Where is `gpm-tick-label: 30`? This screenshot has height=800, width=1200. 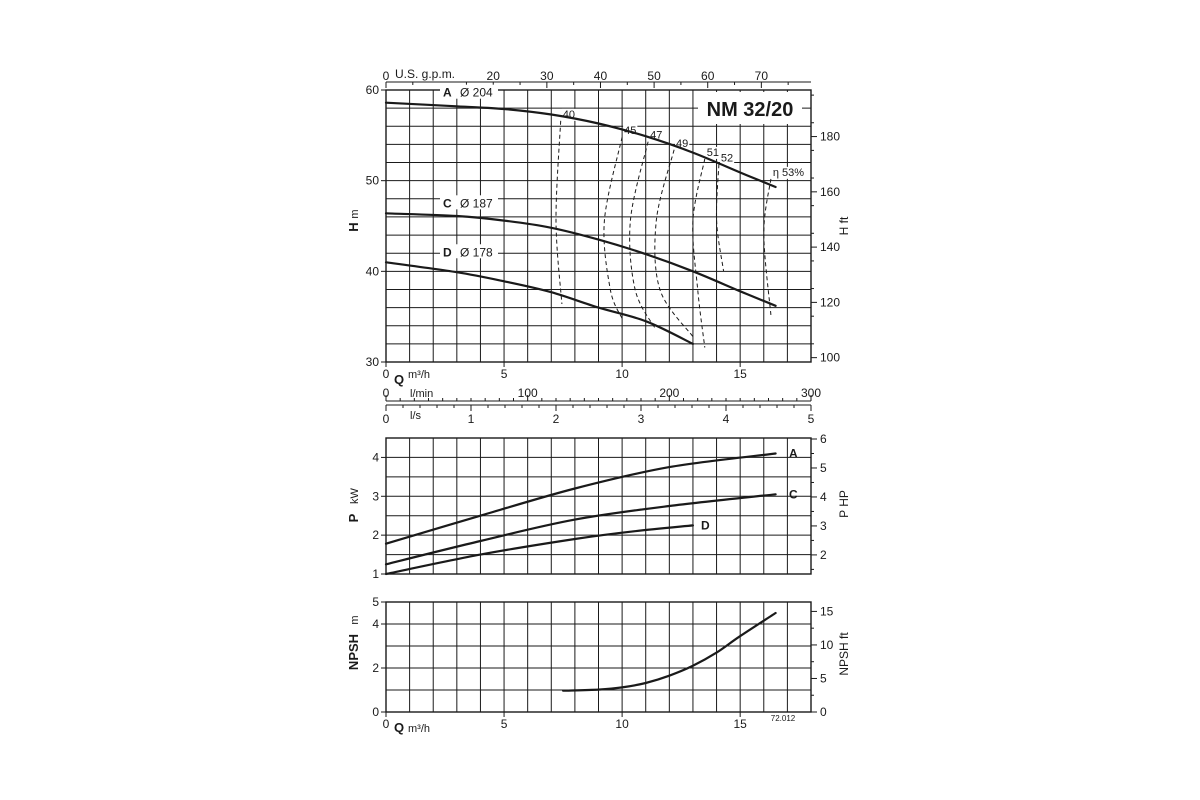 gpm-tick-label: 30 is located at coordinates (547, 76).